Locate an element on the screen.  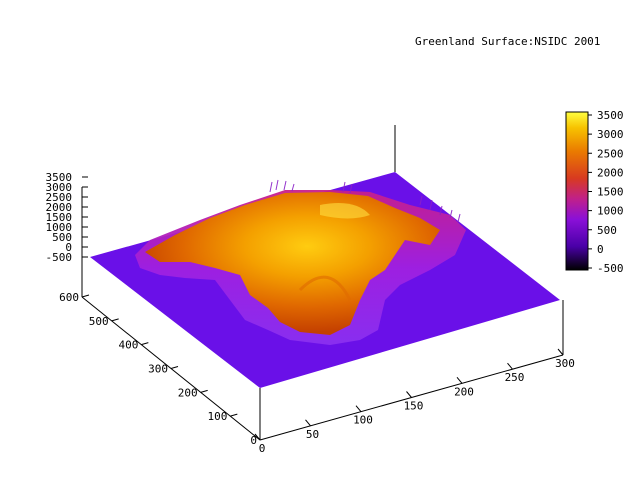
ice-sheet is located at coordinates (292, 263).